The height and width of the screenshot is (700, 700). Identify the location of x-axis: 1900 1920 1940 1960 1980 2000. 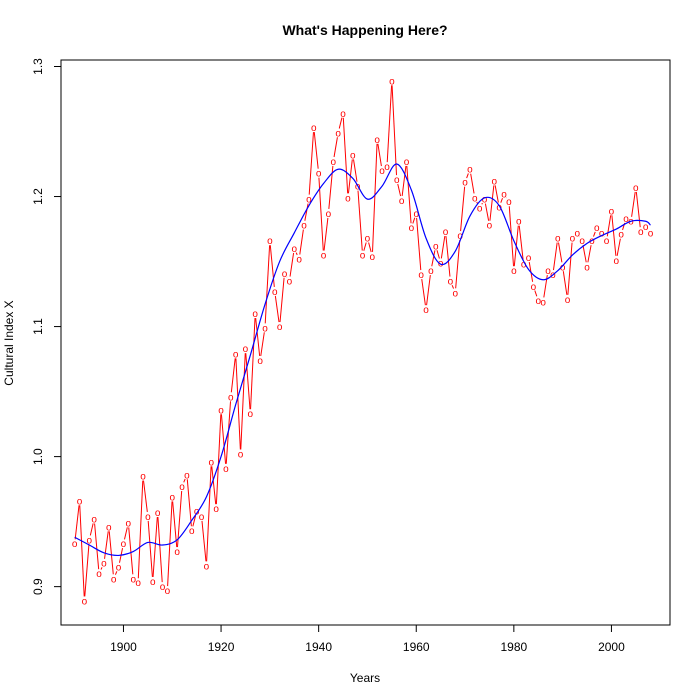
(367, 639).